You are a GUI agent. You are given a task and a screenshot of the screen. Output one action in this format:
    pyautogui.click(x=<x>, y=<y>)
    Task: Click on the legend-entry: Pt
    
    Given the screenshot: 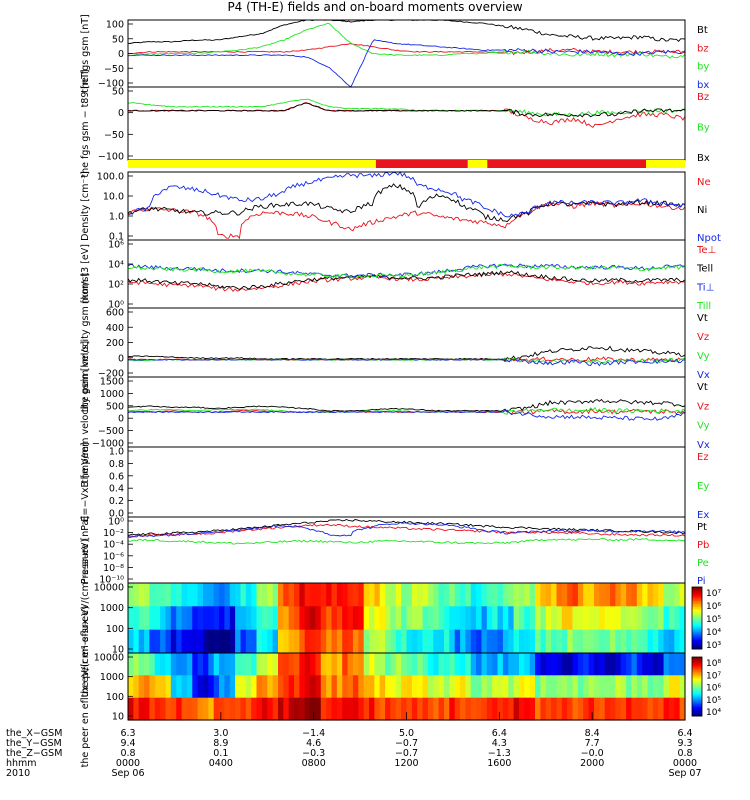 What is the action you would take?
    pyautogui.click(x=702, y=527)
    